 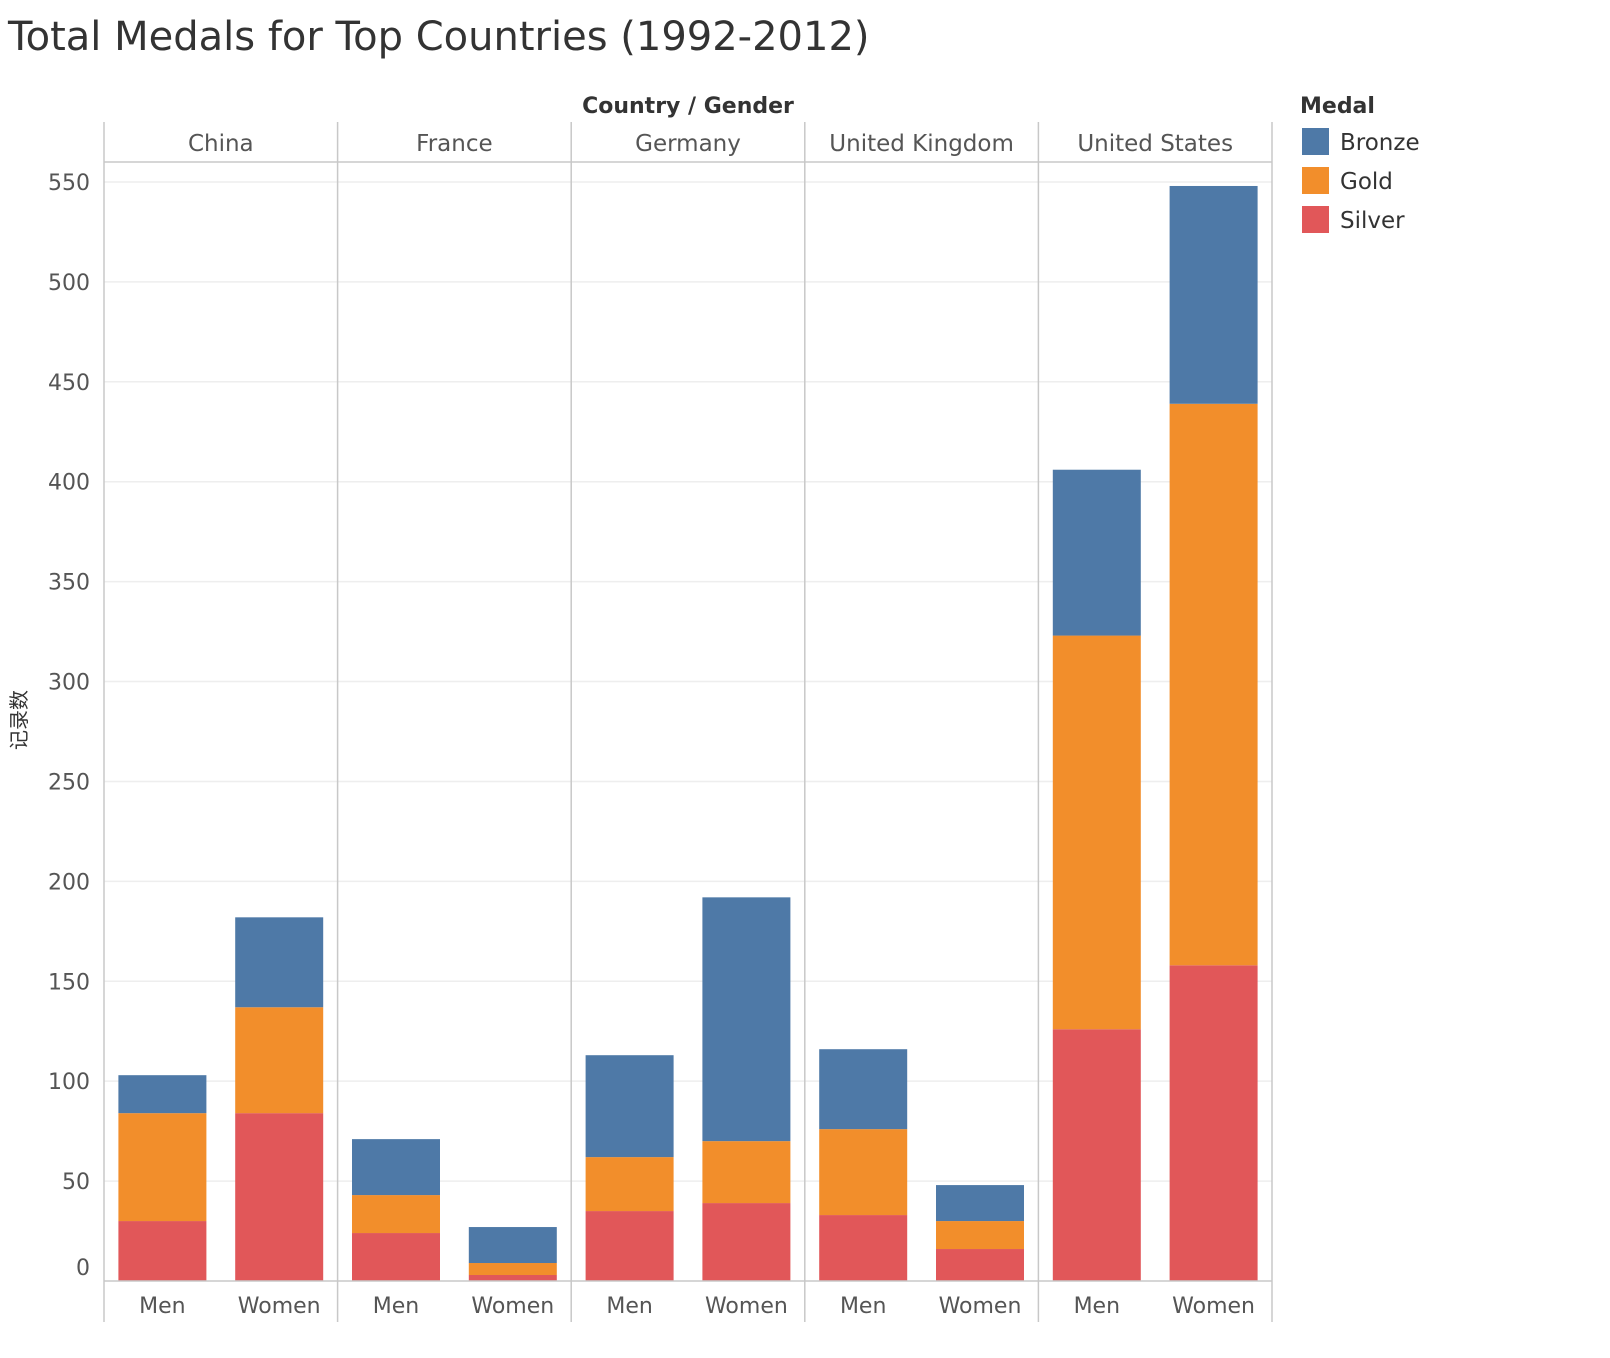 What do you see at coordinates (69, 583) in the screenshot?
I see `y-tick-label: 350` at bounding box center [69, 583].